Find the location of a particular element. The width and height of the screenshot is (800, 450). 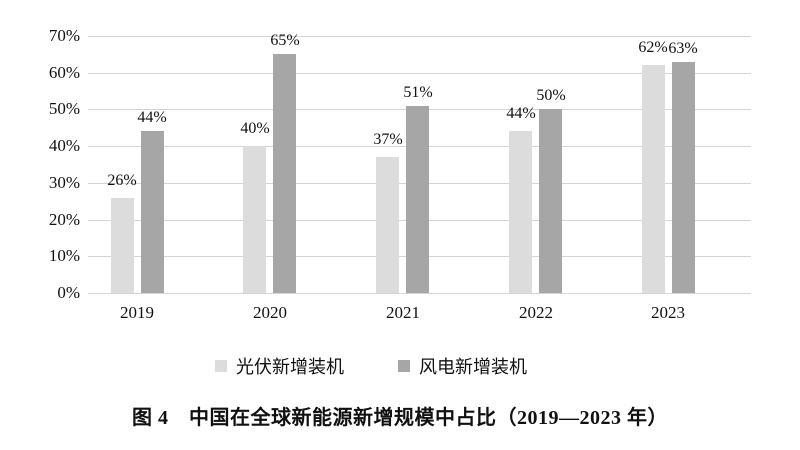

legend-swatch-solar-pv is located at coordinates (221, 366).